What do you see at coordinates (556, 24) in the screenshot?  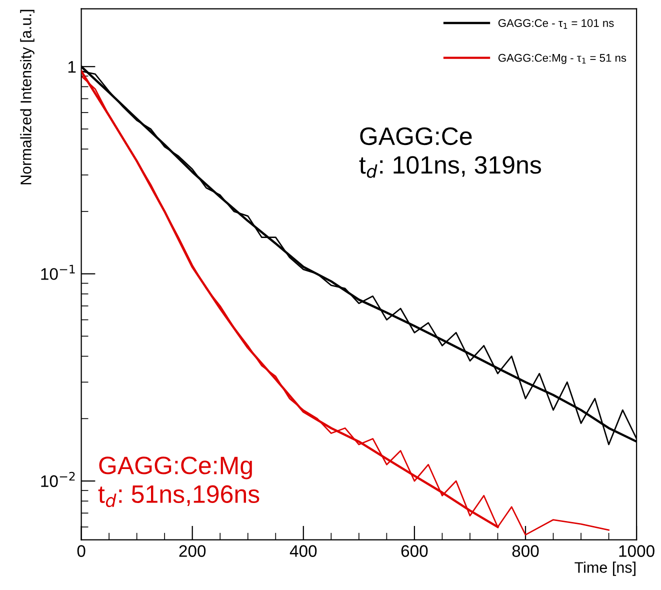 I see `legend-label: GAGG:Ce - τ$_{1}$ = 101 ns` at bounding box center [556, 24].